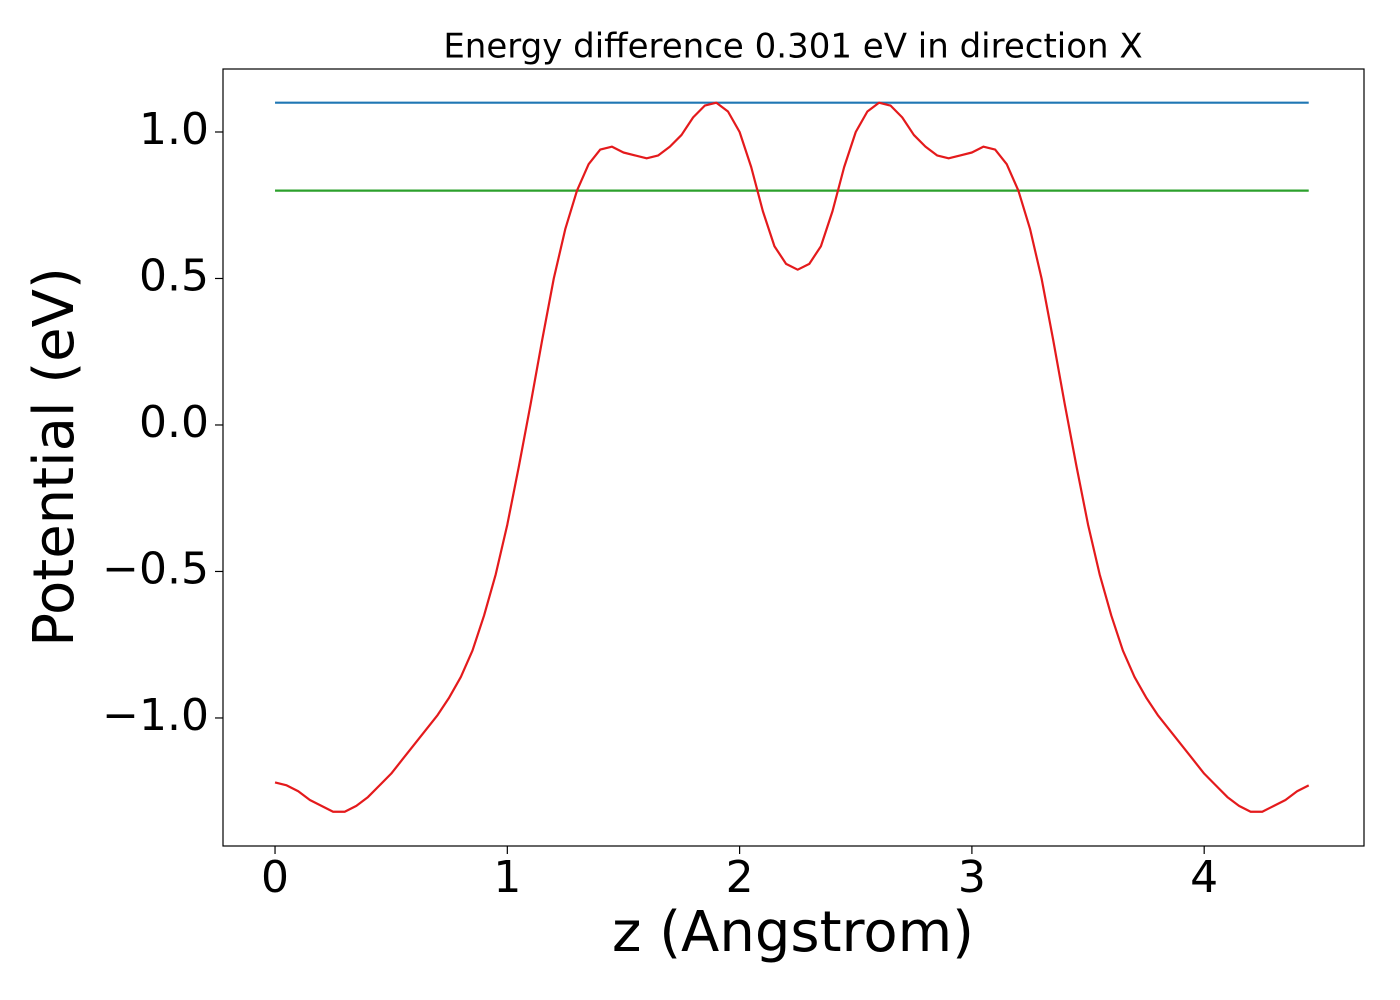  I want to click on x-tick-label: 1, so click(507, 877).